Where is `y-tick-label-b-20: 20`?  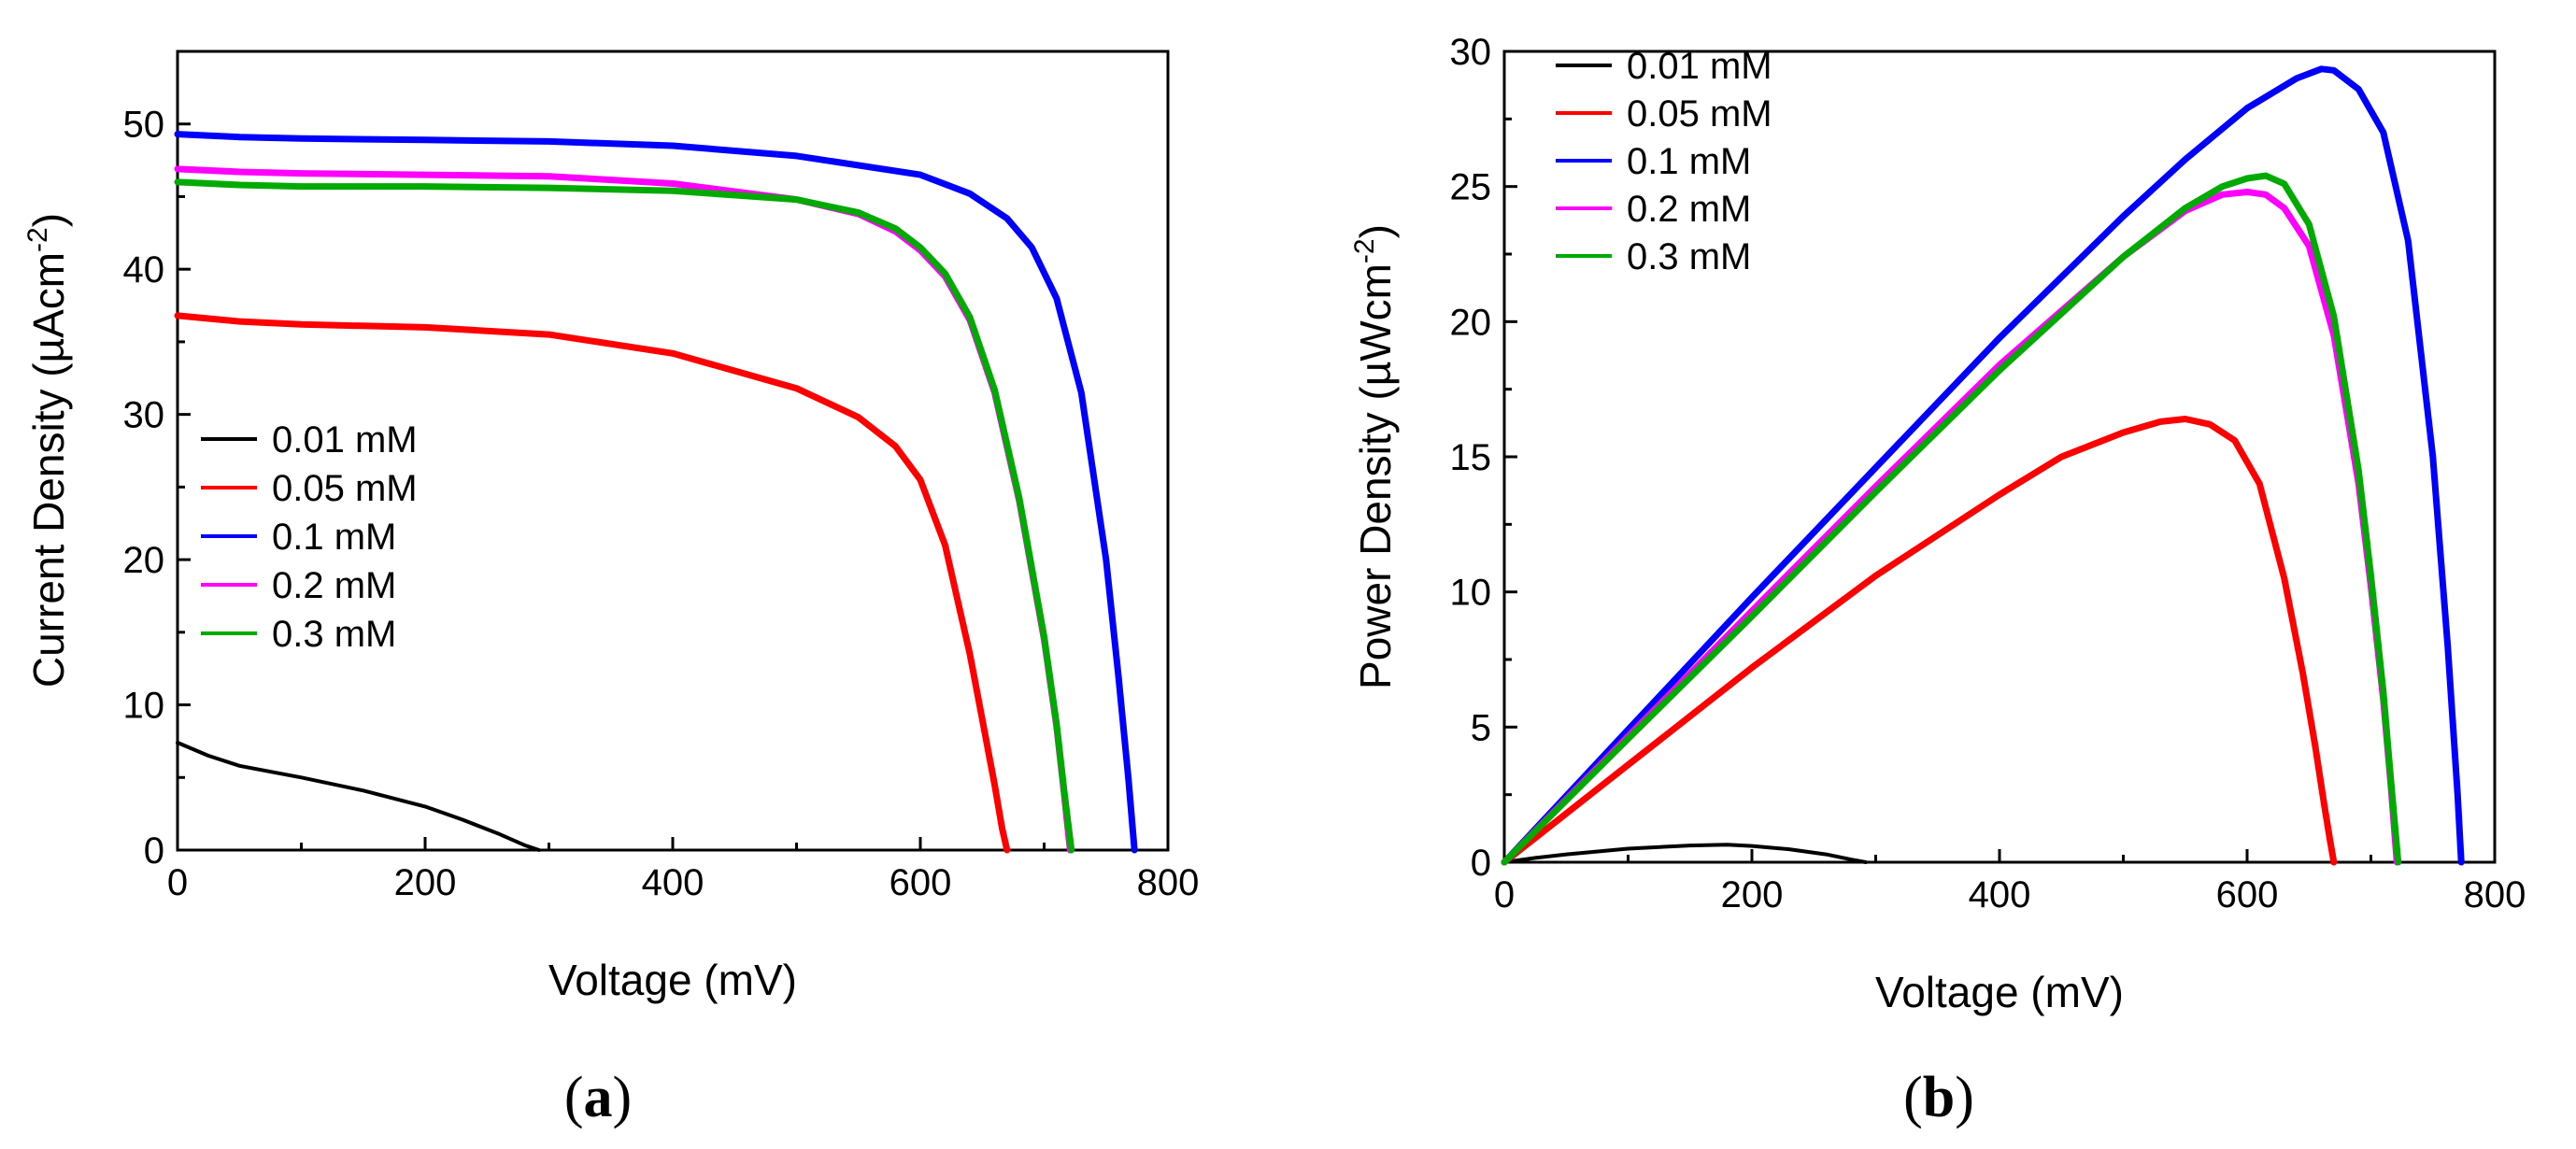 y-tick-label-b-20: 20 is located at coordinates (1471, 323).